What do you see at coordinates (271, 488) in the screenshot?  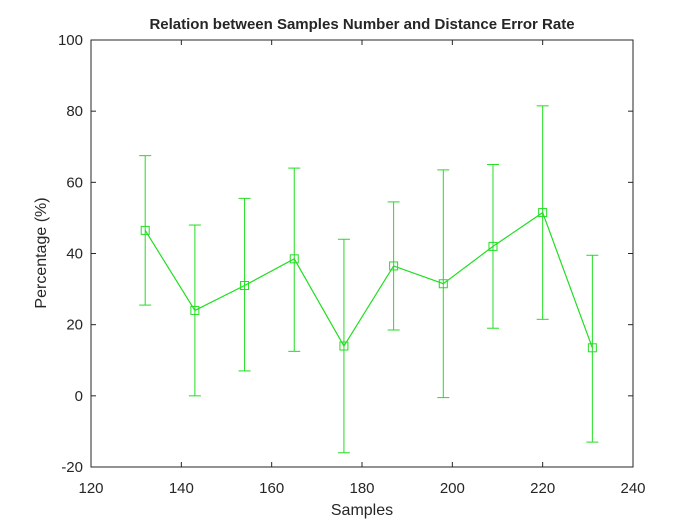 I see `x-tick-label-2: 160` at bounding box center [271, 488].